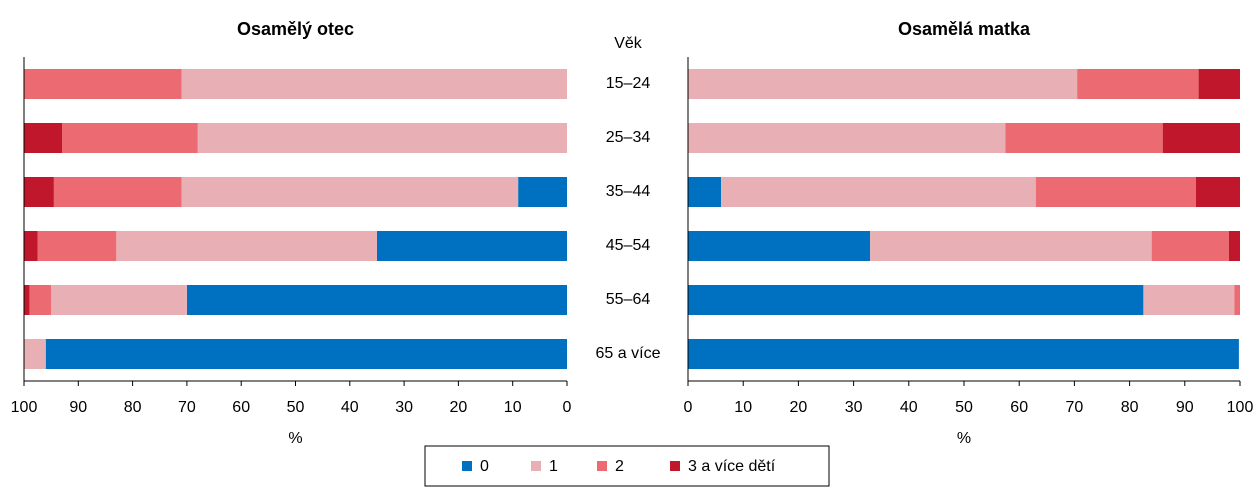  What do you see at coordinates (628, 353) in the screenshot?
I see `category-label: 65 a více` at bounding box center [628, 353].